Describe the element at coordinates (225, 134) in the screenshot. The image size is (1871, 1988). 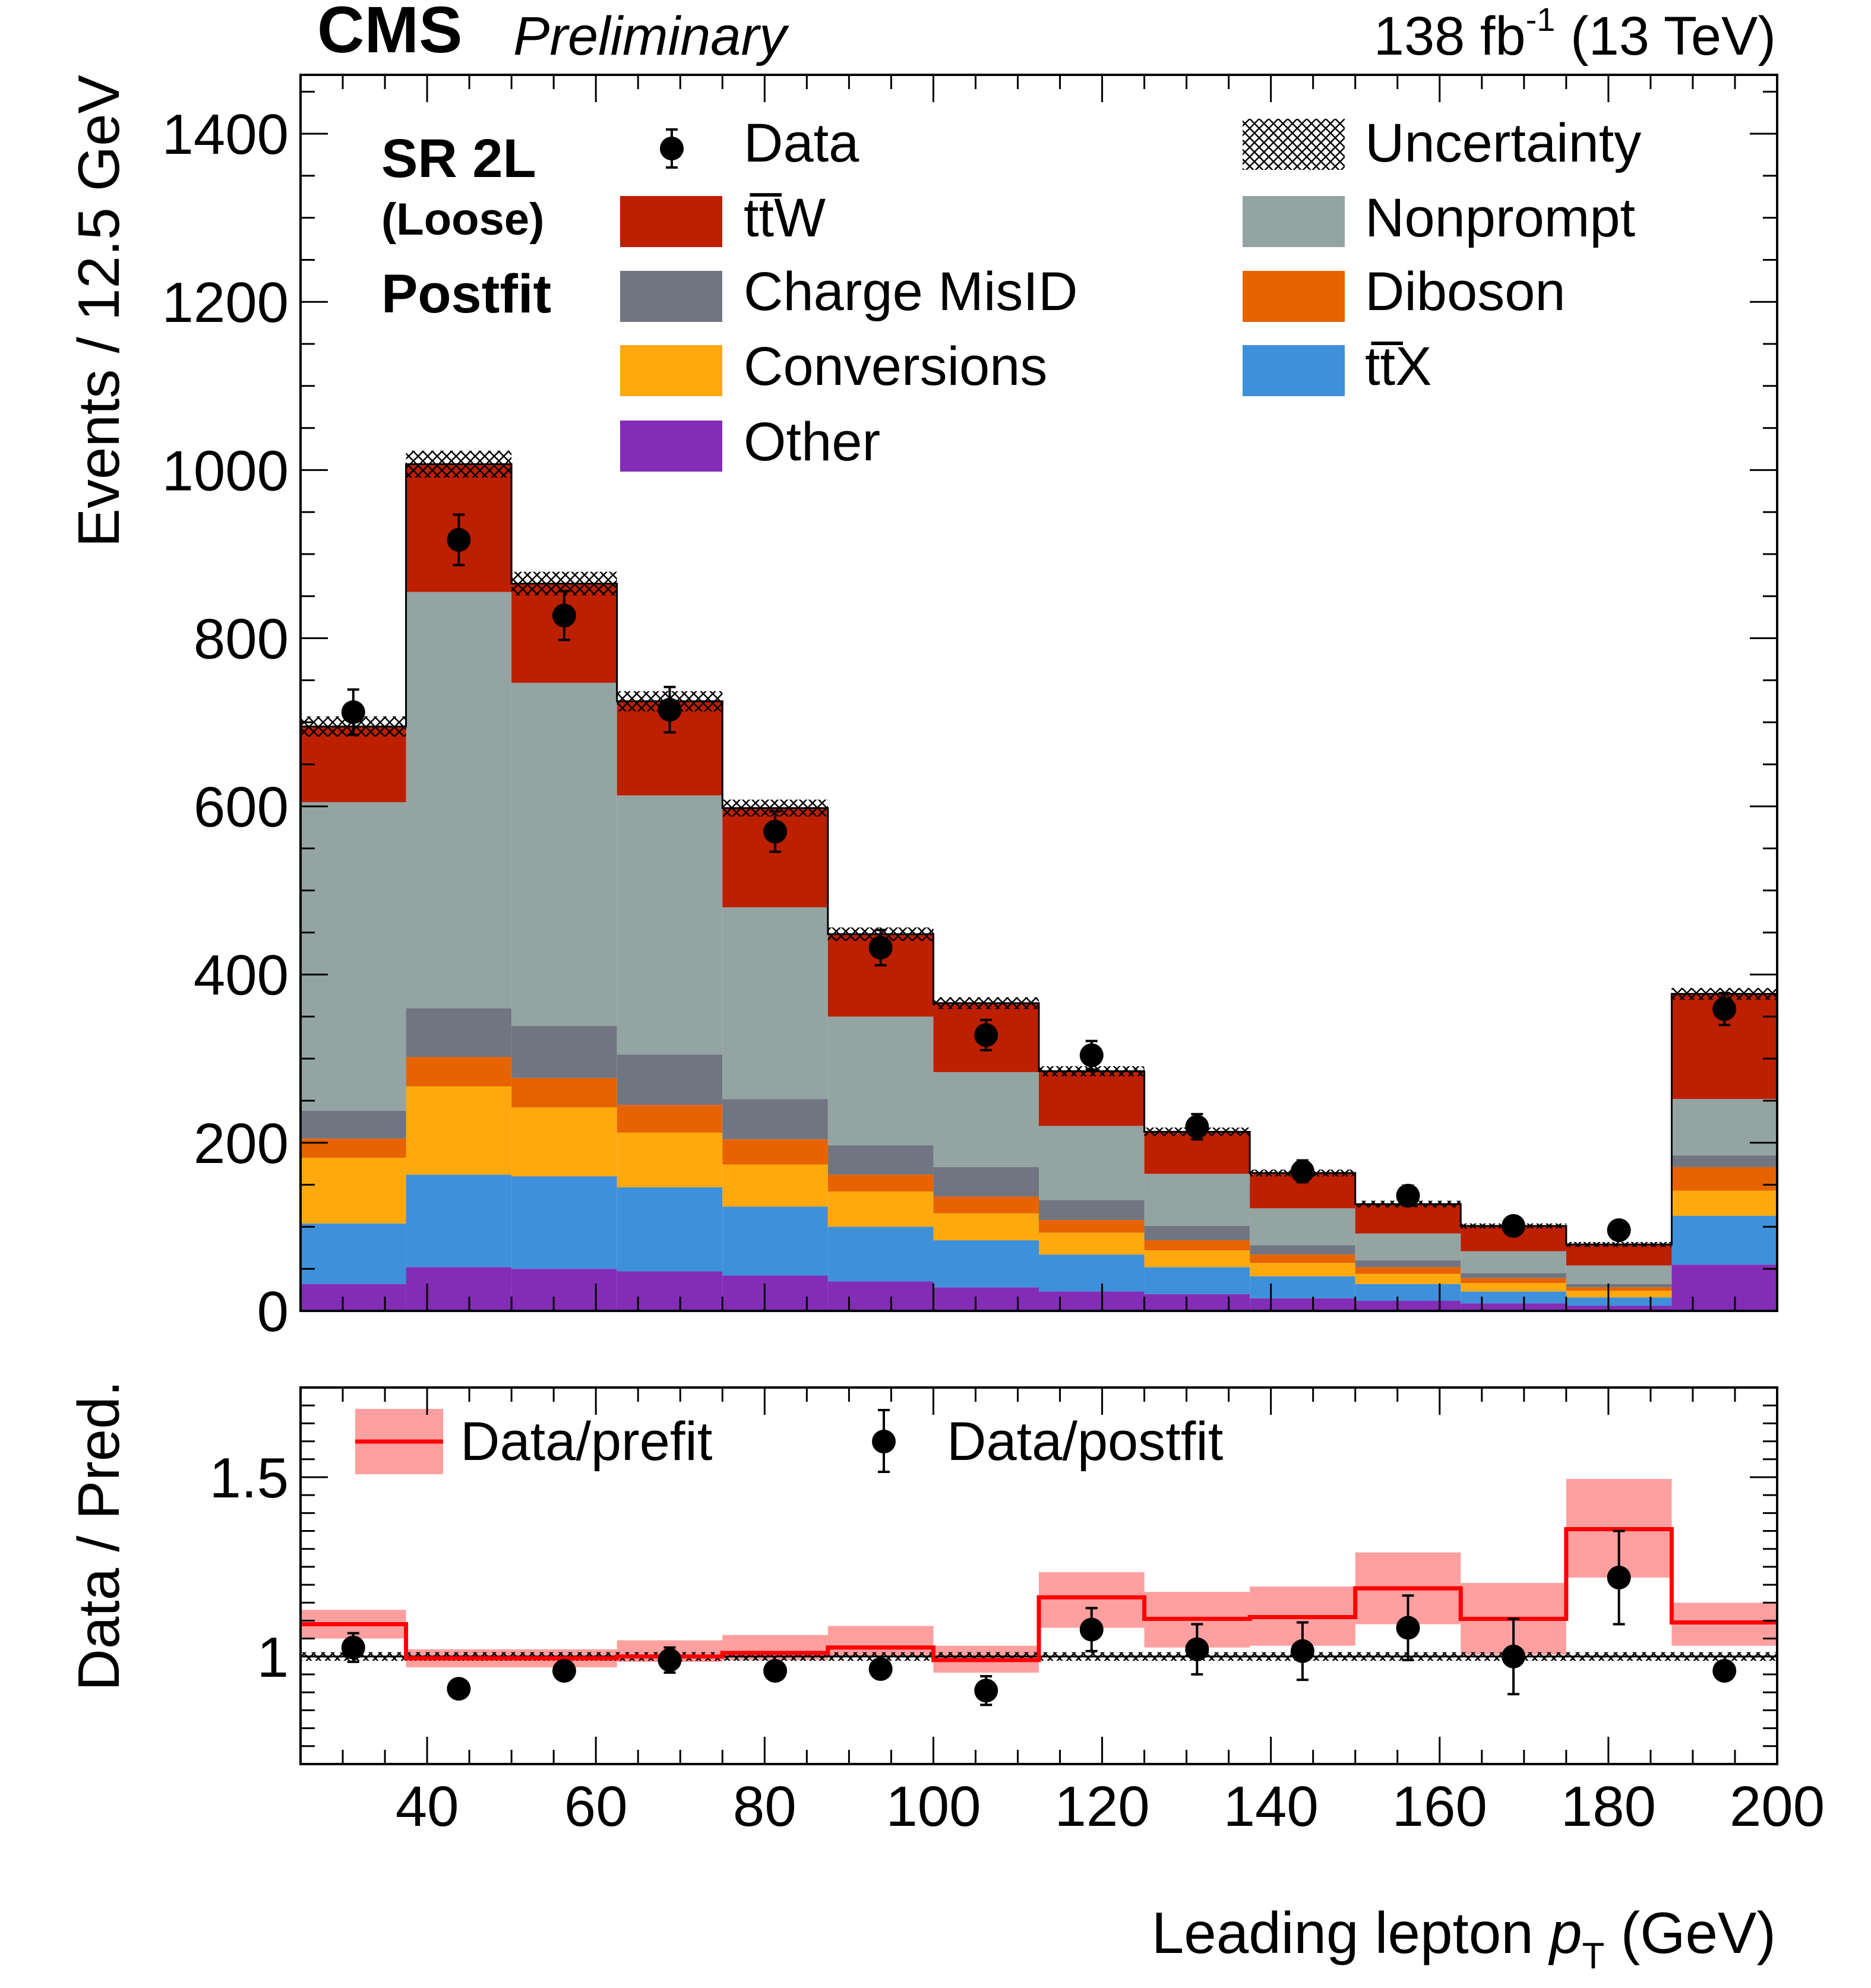
I see `y-tick-label: 1400` at that location.